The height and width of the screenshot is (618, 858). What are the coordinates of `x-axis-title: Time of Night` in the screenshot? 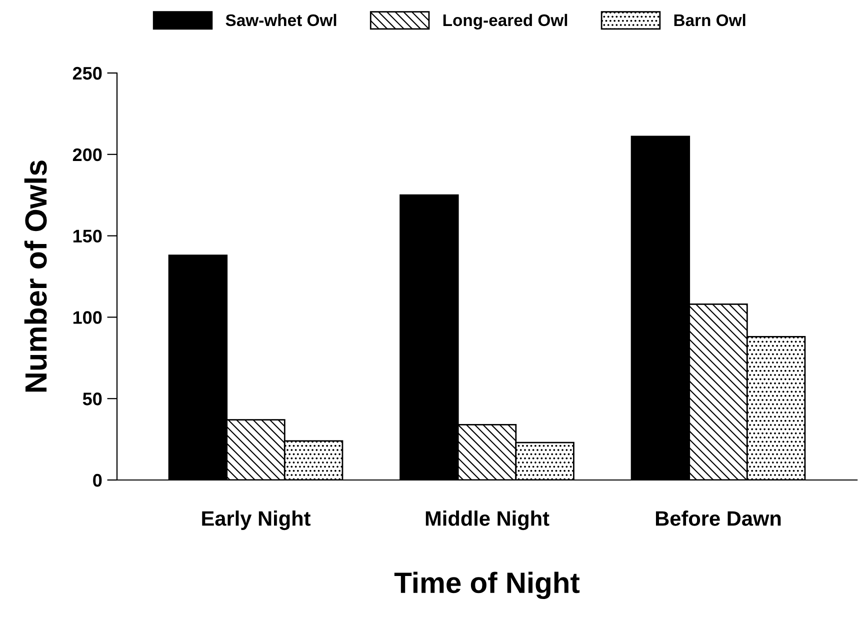 It's located at (487, 586).